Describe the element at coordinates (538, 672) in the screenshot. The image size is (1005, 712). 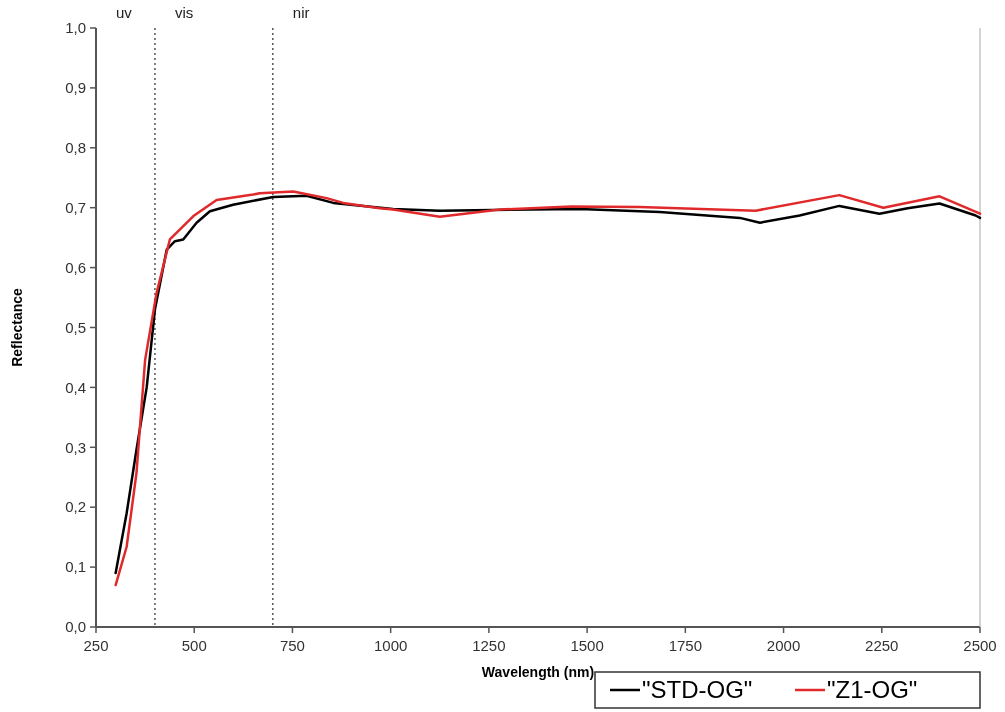
I see `x-axis-title: Wavelength (nm)` at that location.